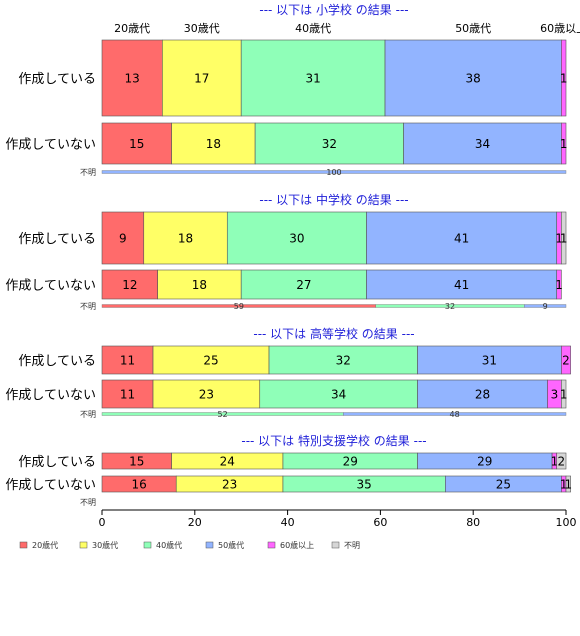 The width and height of the screenshot is (580, 636). Describe the element at coordinates (313, 28) in the screenshot. I see `category-header: 40歳代` at that location.